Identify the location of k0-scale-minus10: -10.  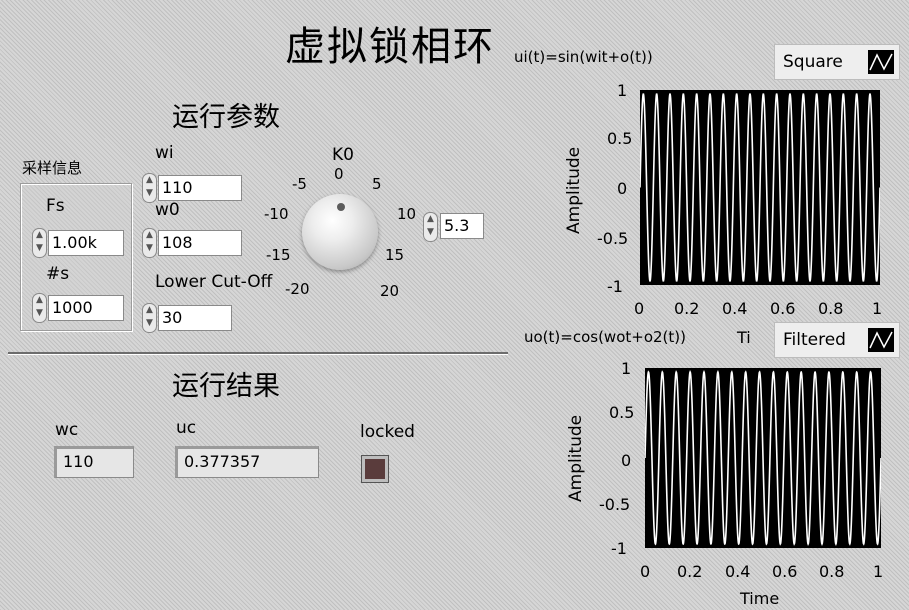
(276, 214).